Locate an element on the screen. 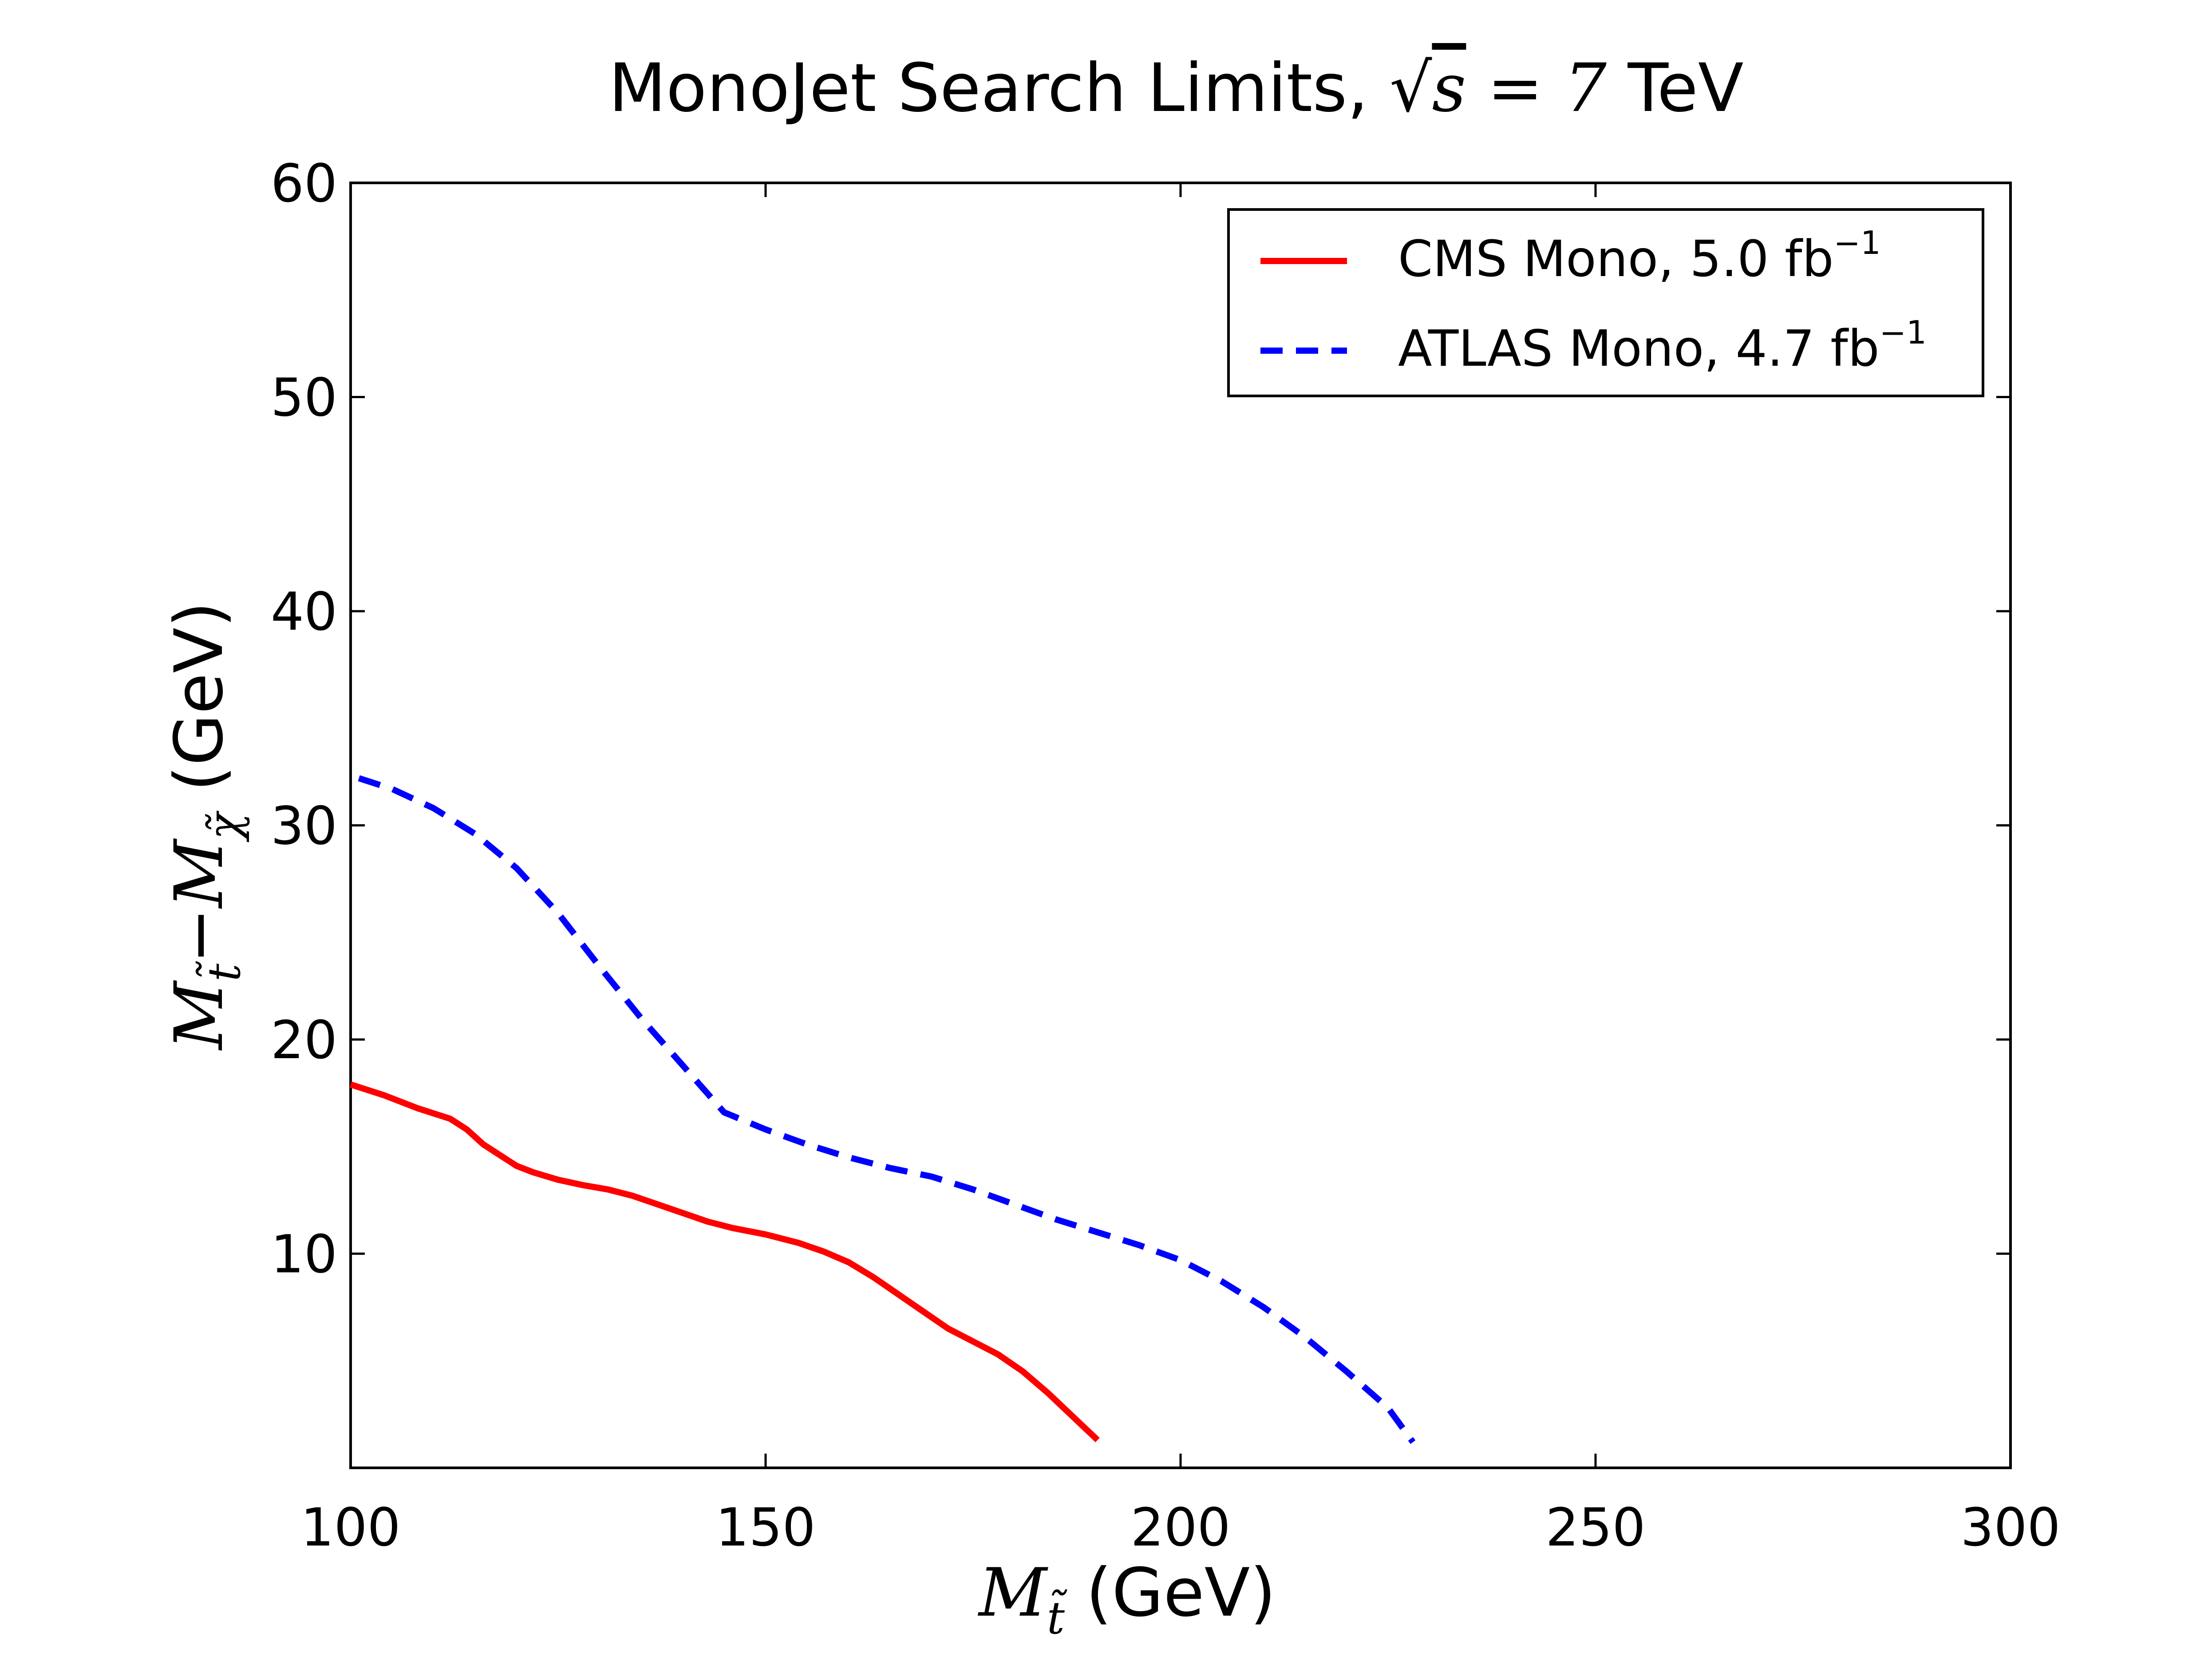  y-tick-label-50: 50 is located at coordinates (304, 397).